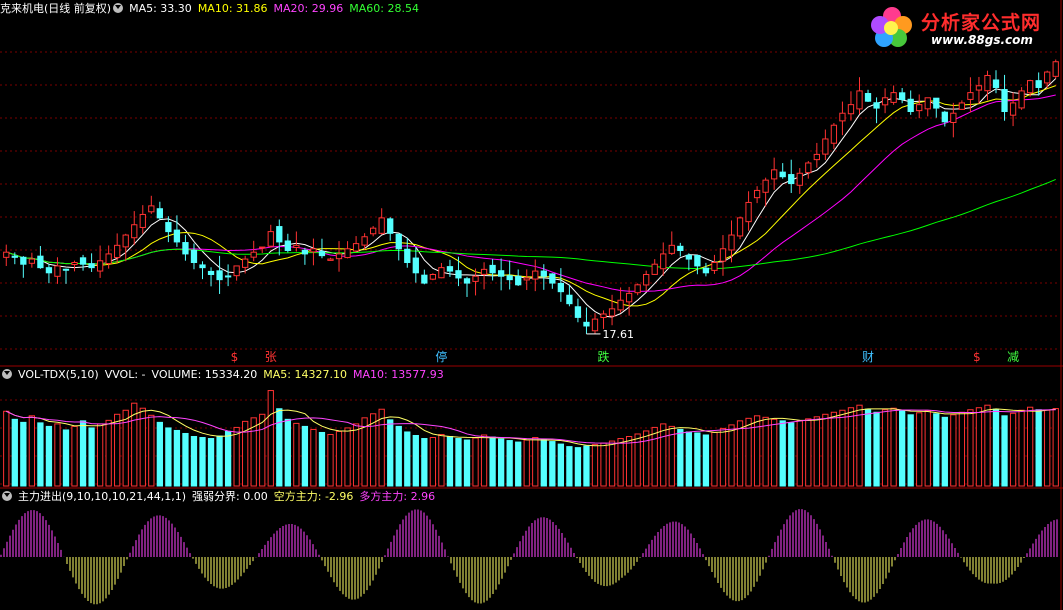  I want to click on vol-ma10-line, so click(531, 426).